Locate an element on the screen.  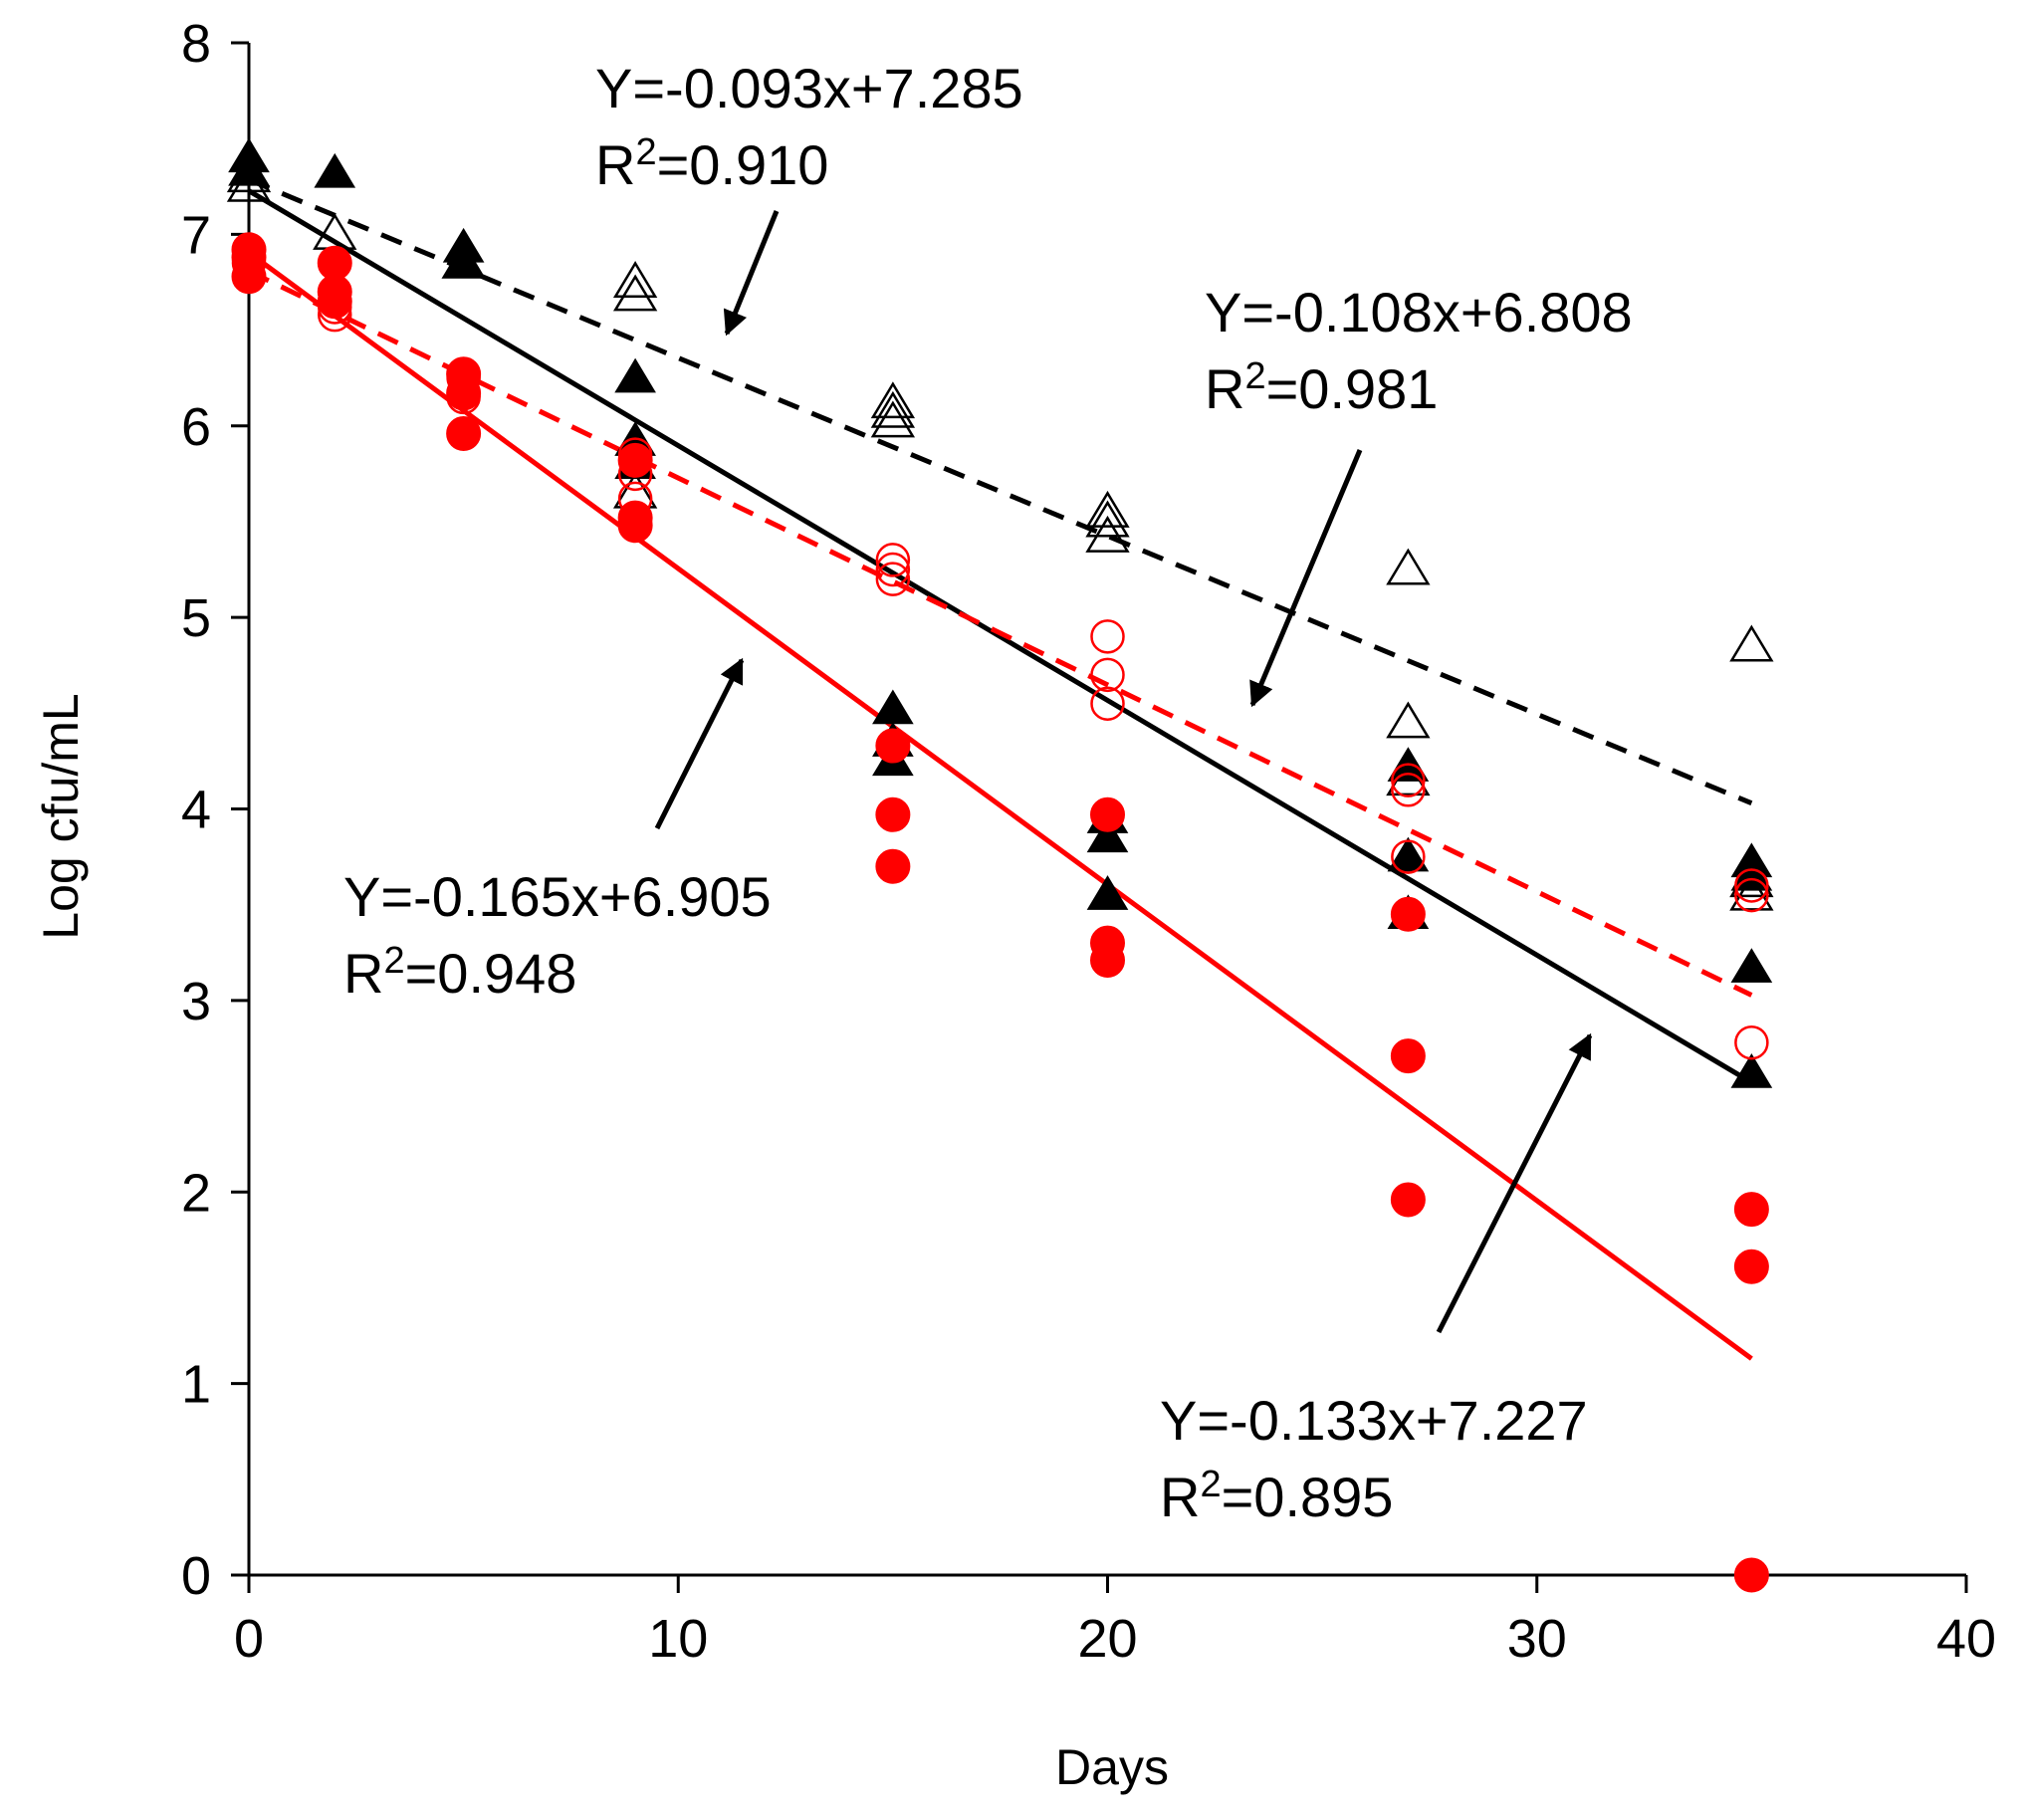
annotation-open-triangles: Y=-0.093x+7.285 R2=0.910 is located at coordinates (809, 197).